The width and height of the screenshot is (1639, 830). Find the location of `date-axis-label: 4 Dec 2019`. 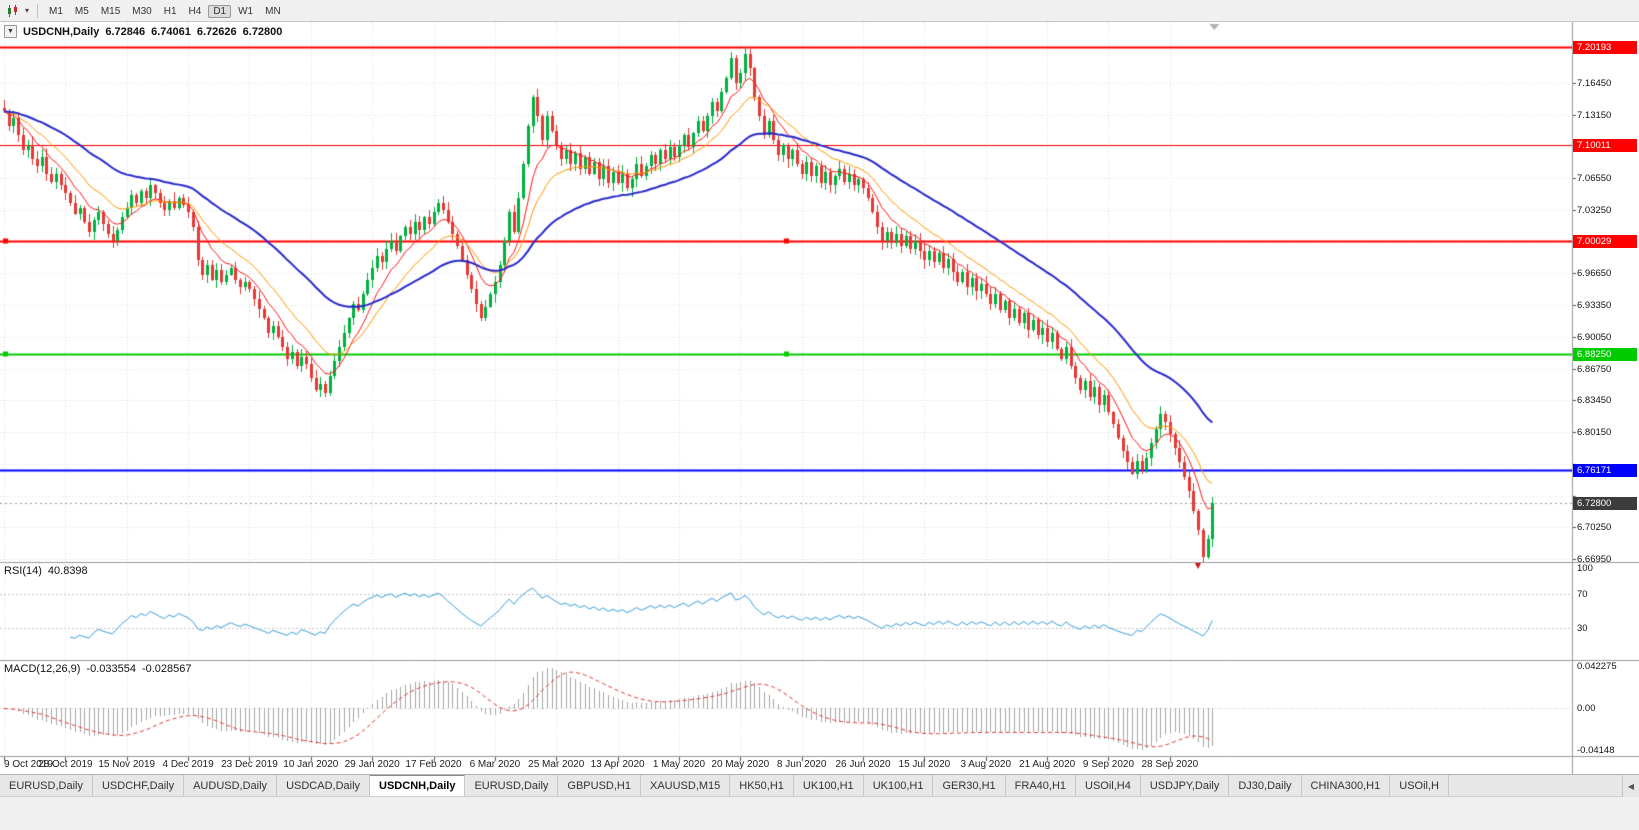

date-axis-label: 4 Dec 2019 is located at coordinates (188, 764).